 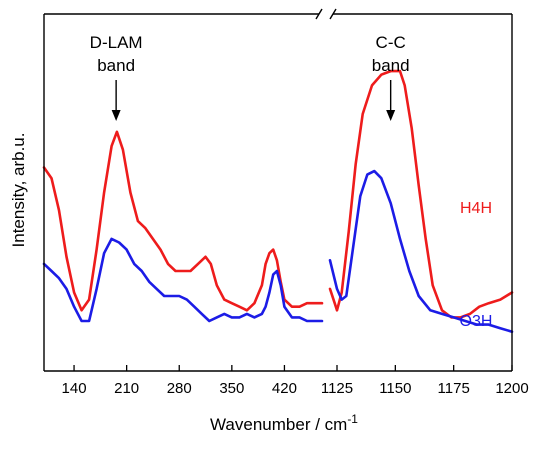 What do you see at coordinates (391, 65) in the screenshot?
I see `annotation-2-line2: band` at bounding box center [391, 65].